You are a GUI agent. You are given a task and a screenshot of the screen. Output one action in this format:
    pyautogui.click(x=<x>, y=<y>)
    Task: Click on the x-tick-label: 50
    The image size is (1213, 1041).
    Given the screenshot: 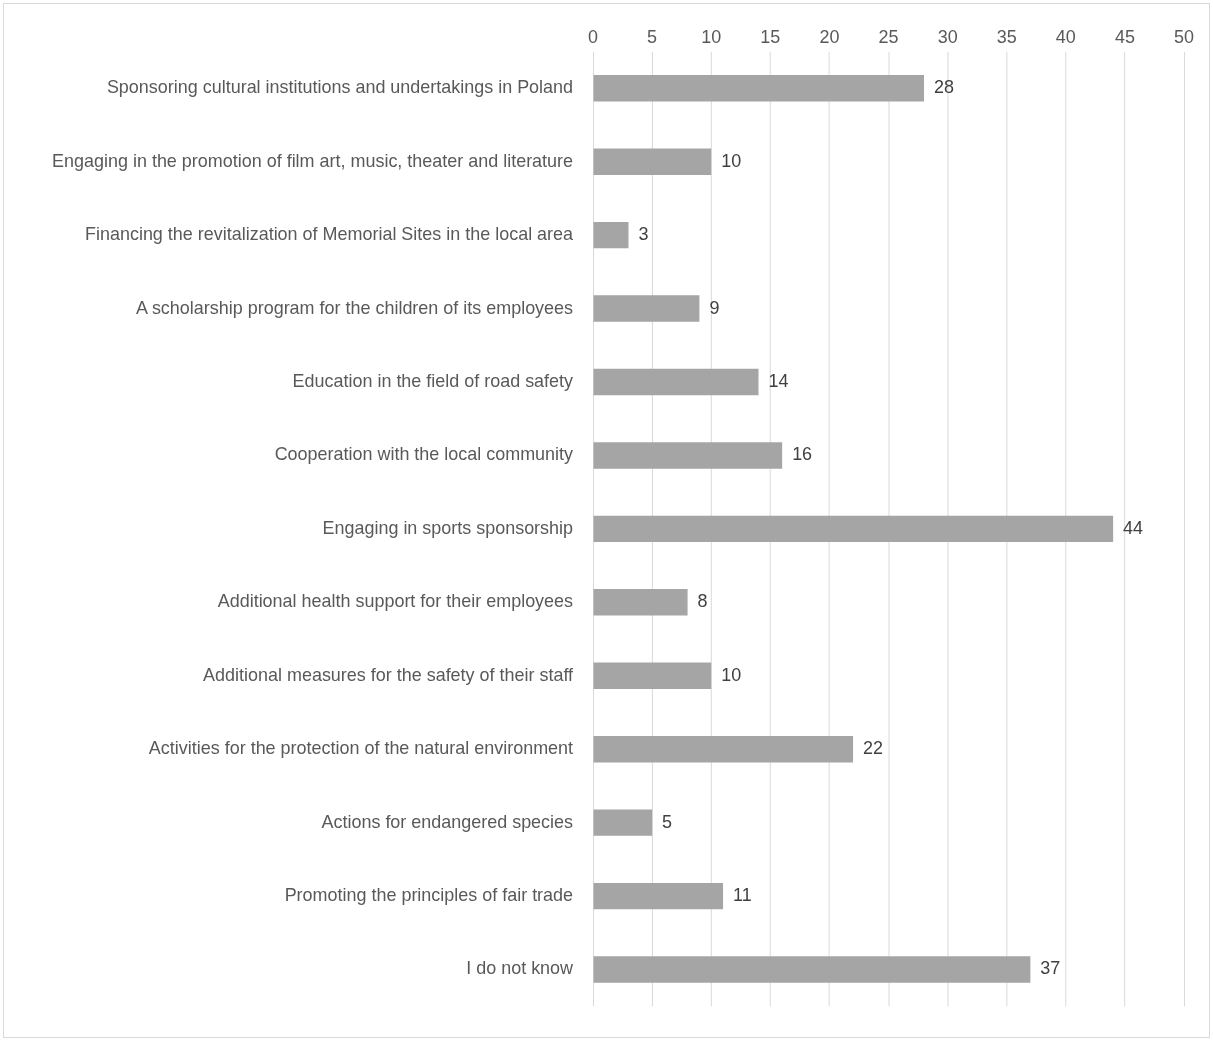 What is the action you would take?
    pyautogui.click(x=1184, y=36)
    